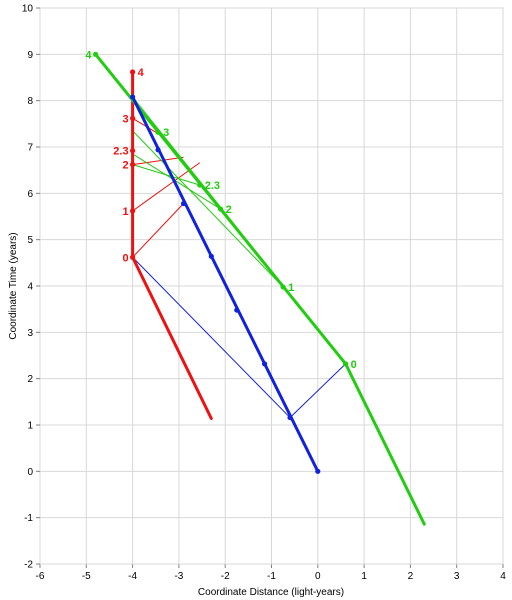 This screenshot has height=600, width=512. Describe the element at coordinates (30, 101) in the screenshot. I see `y-tick-label: 8` at that location.